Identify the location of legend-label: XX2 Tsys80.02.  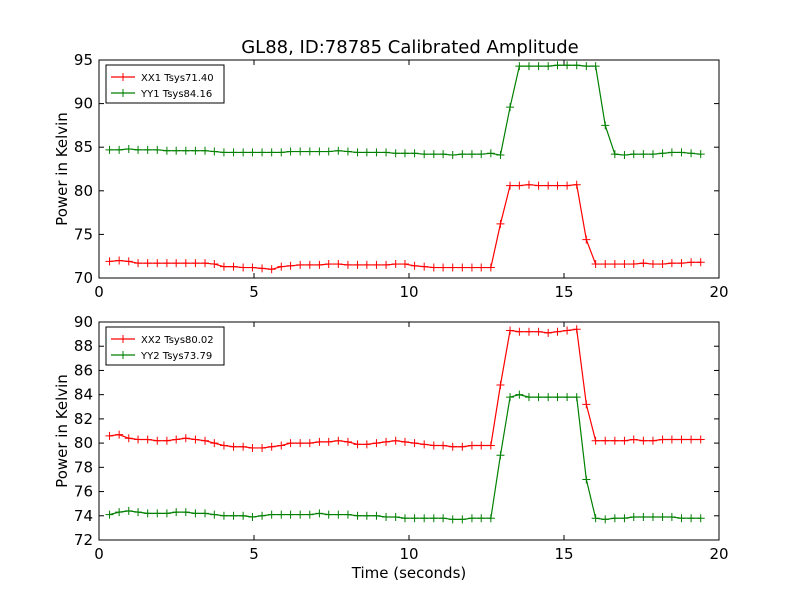
(177, 340).